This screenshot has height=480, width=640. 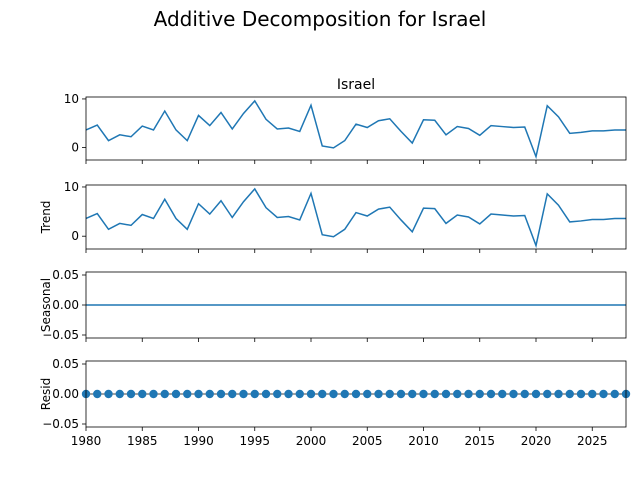 I want to click on x-tick-label: 2025, so click(x=592, y=441).